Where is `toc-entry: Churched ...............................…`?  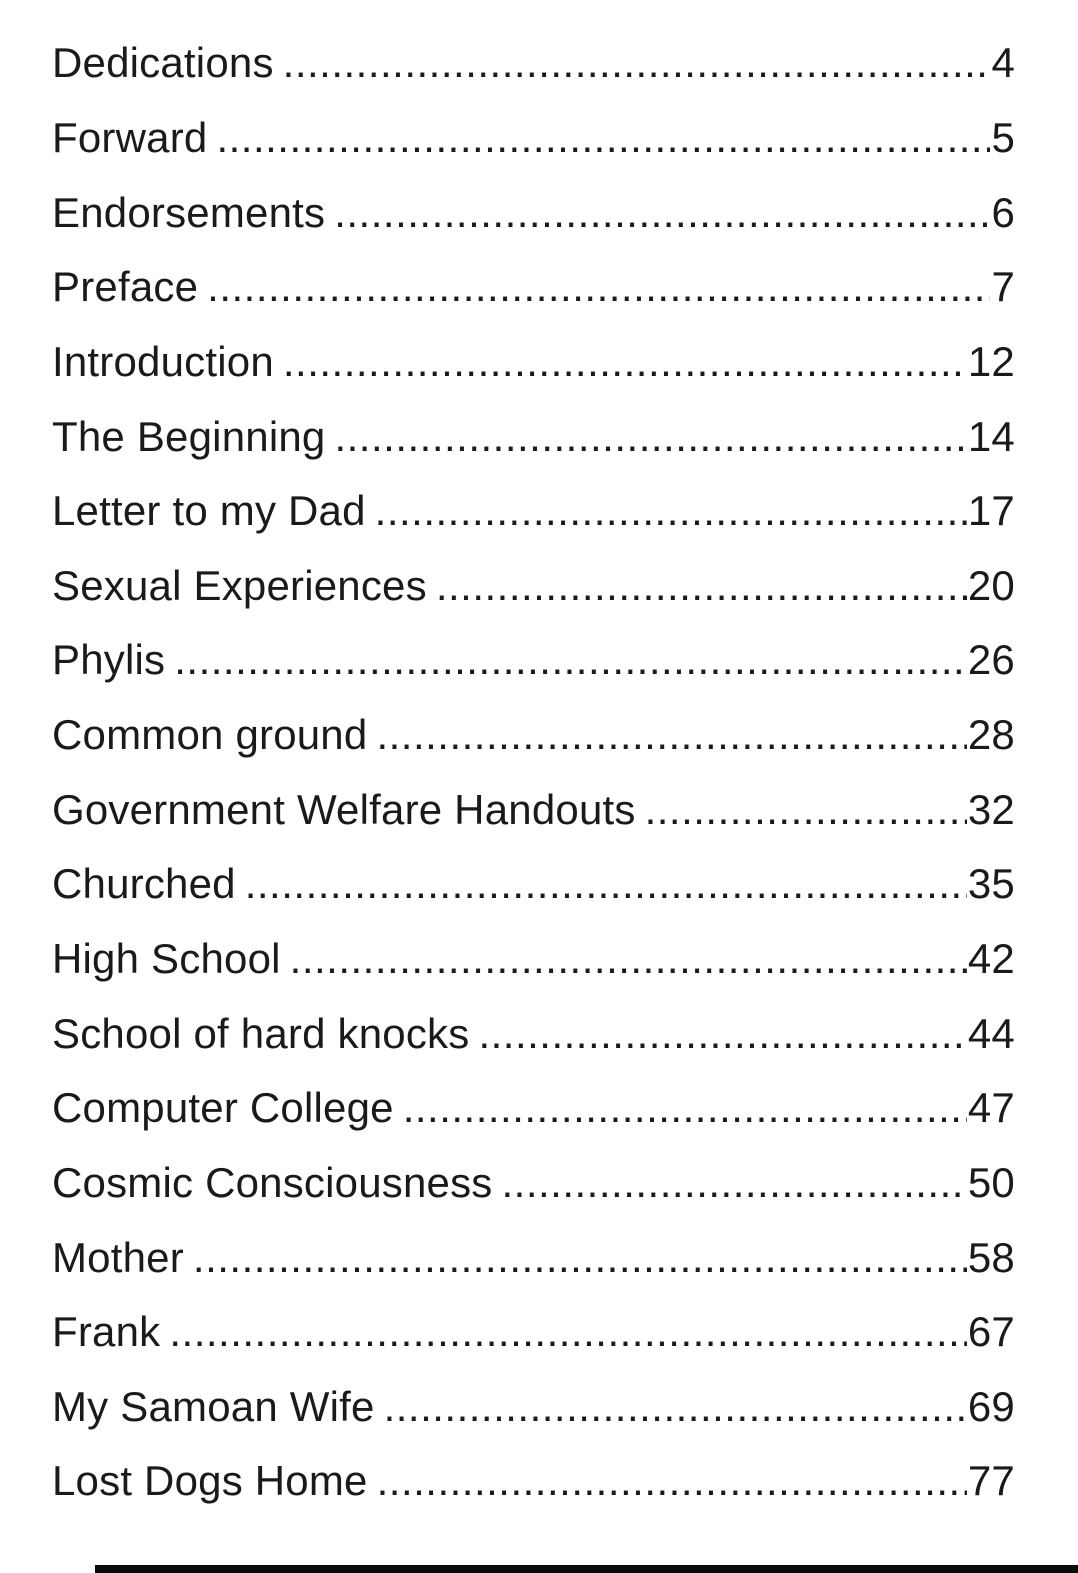 toc-entry: Churched ...............................… is located at coordinates (533, 884).